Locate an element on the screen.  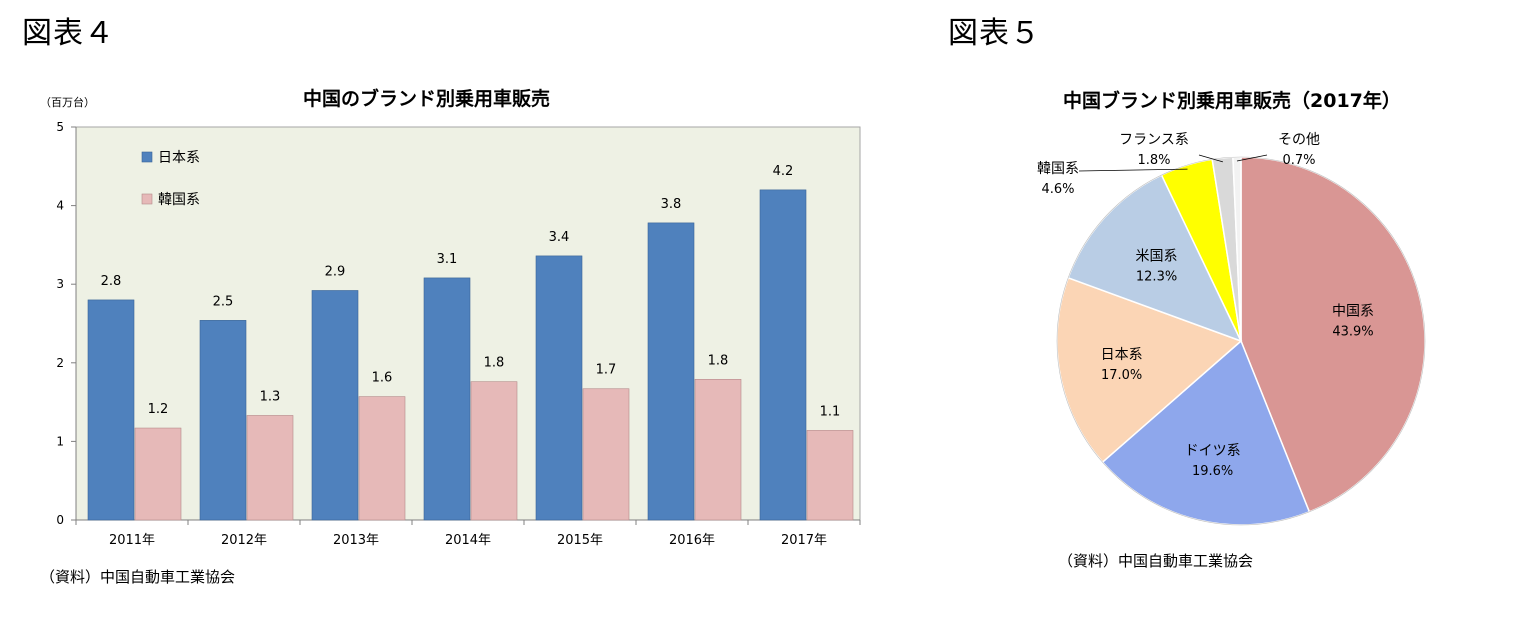
x-tick-label: 2013年 is located at coordinates (356, 540).